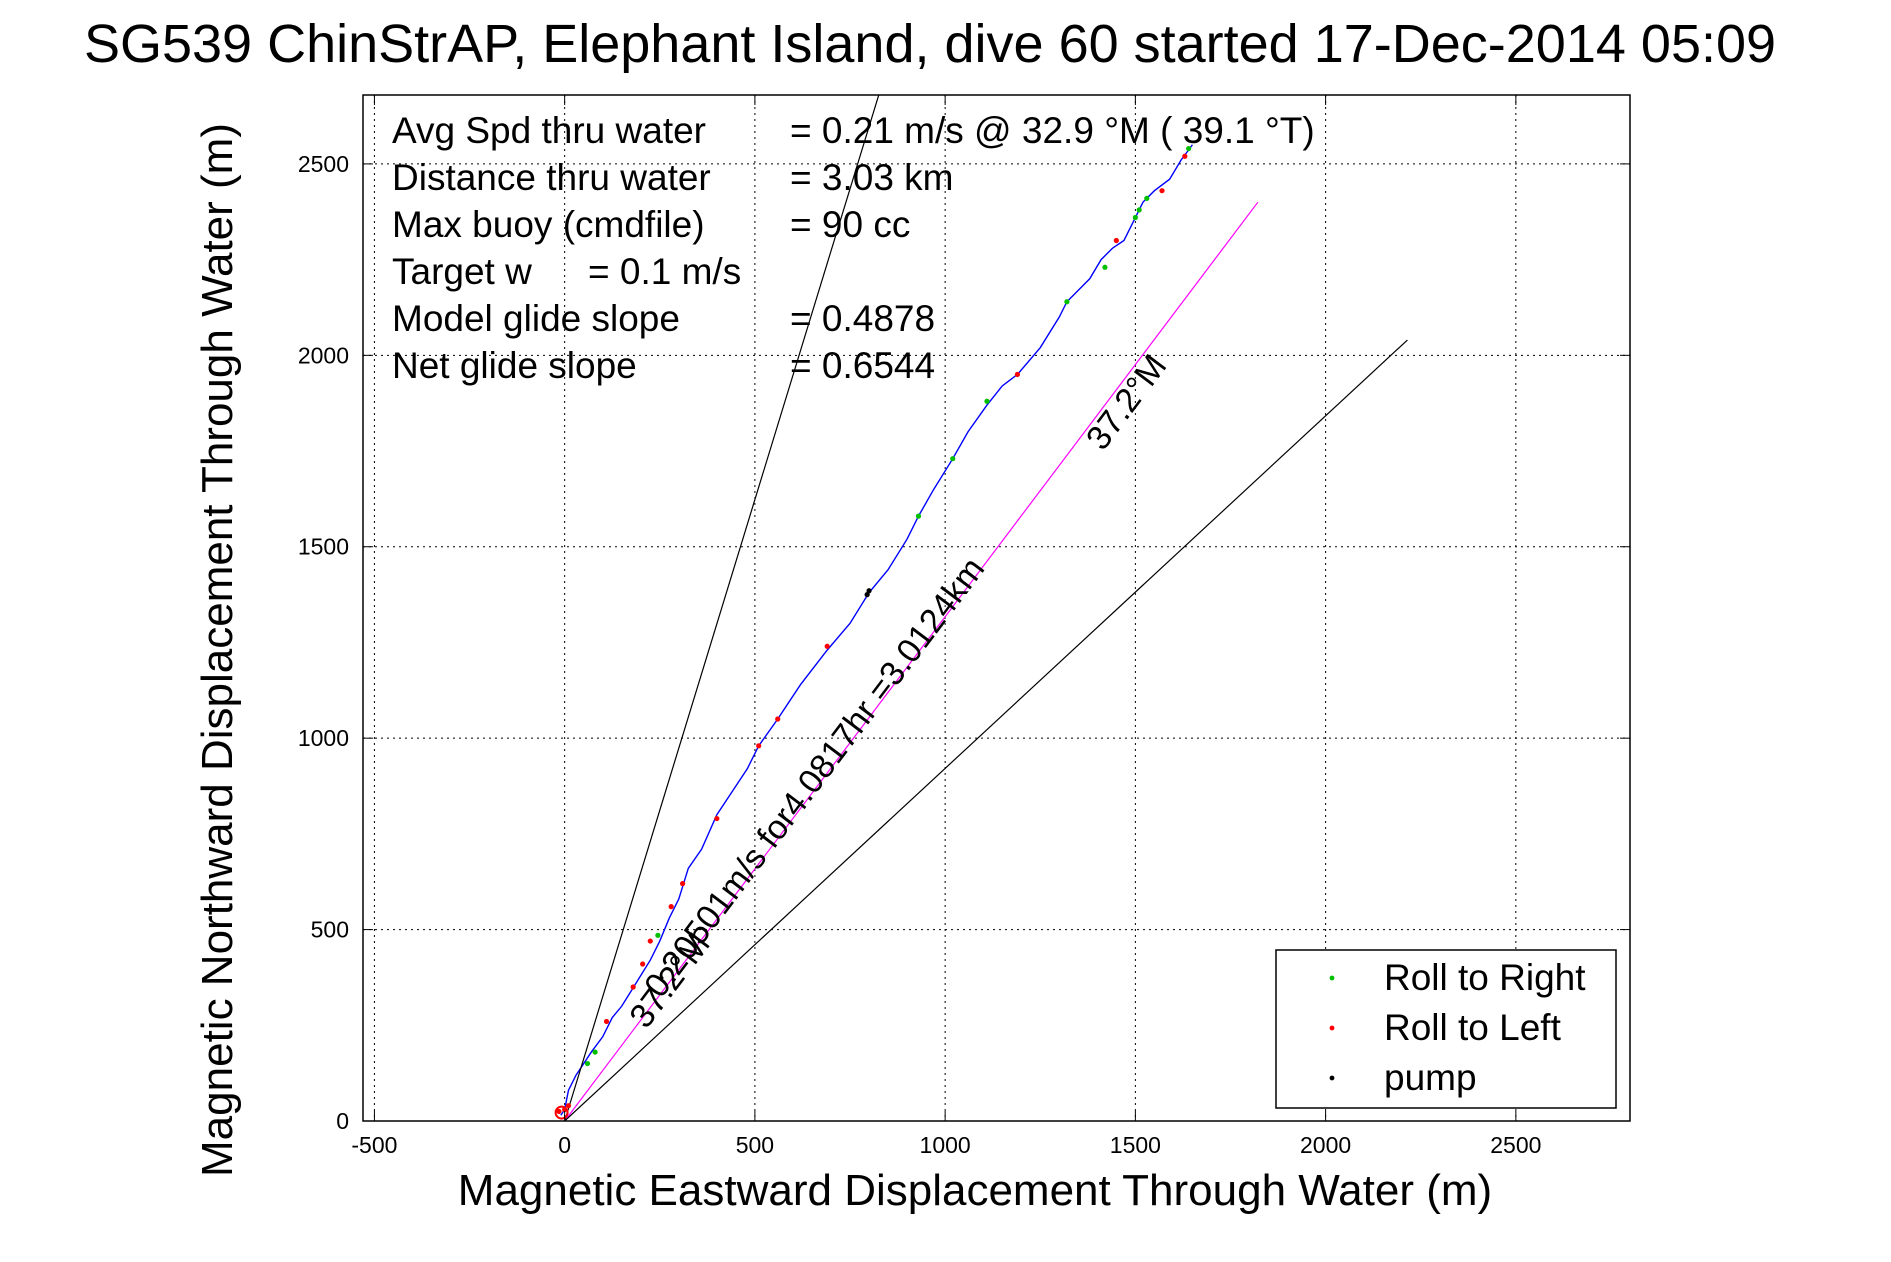 The width and height of the screenshot is (1891, 1262). Describe the element at coordinates (664, 271) in the screenshot. I see `stat-value-3: = 0.1 m/s` at that location.